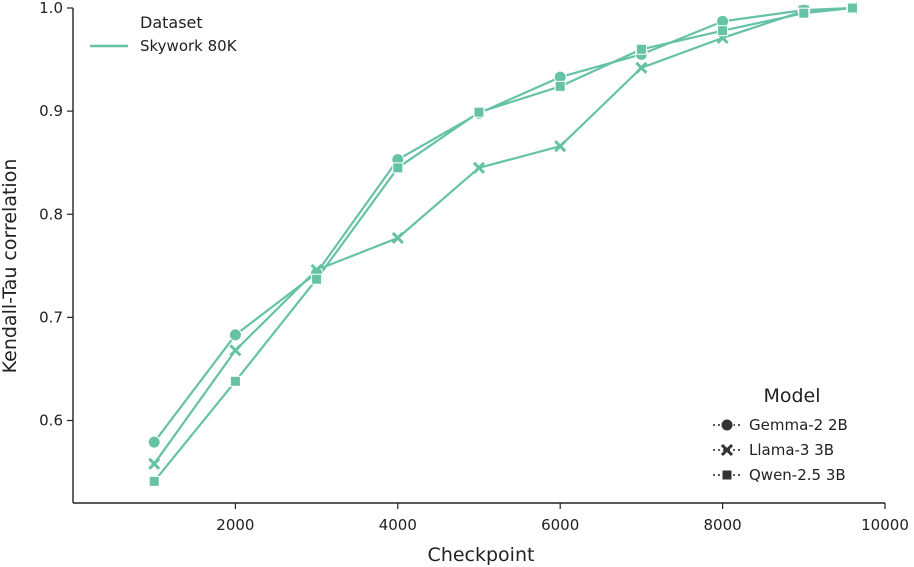 This screenshot has width=914, height=567. I want to click on legend-model: Model Gemma-2 2B Llama-3 3B Qwen-2.5 3B, so click(780, 434).